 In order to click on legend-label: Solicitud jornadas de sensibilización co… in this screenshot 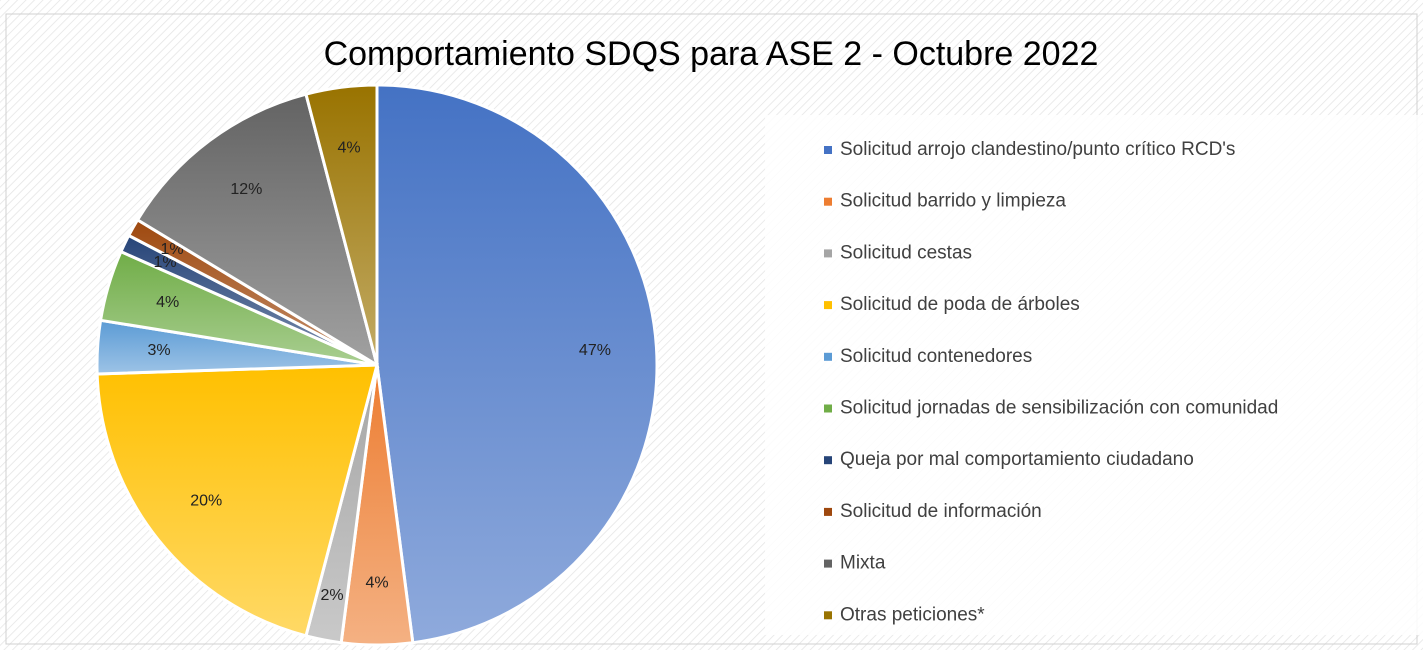, I will do `click(1059, 408)`.